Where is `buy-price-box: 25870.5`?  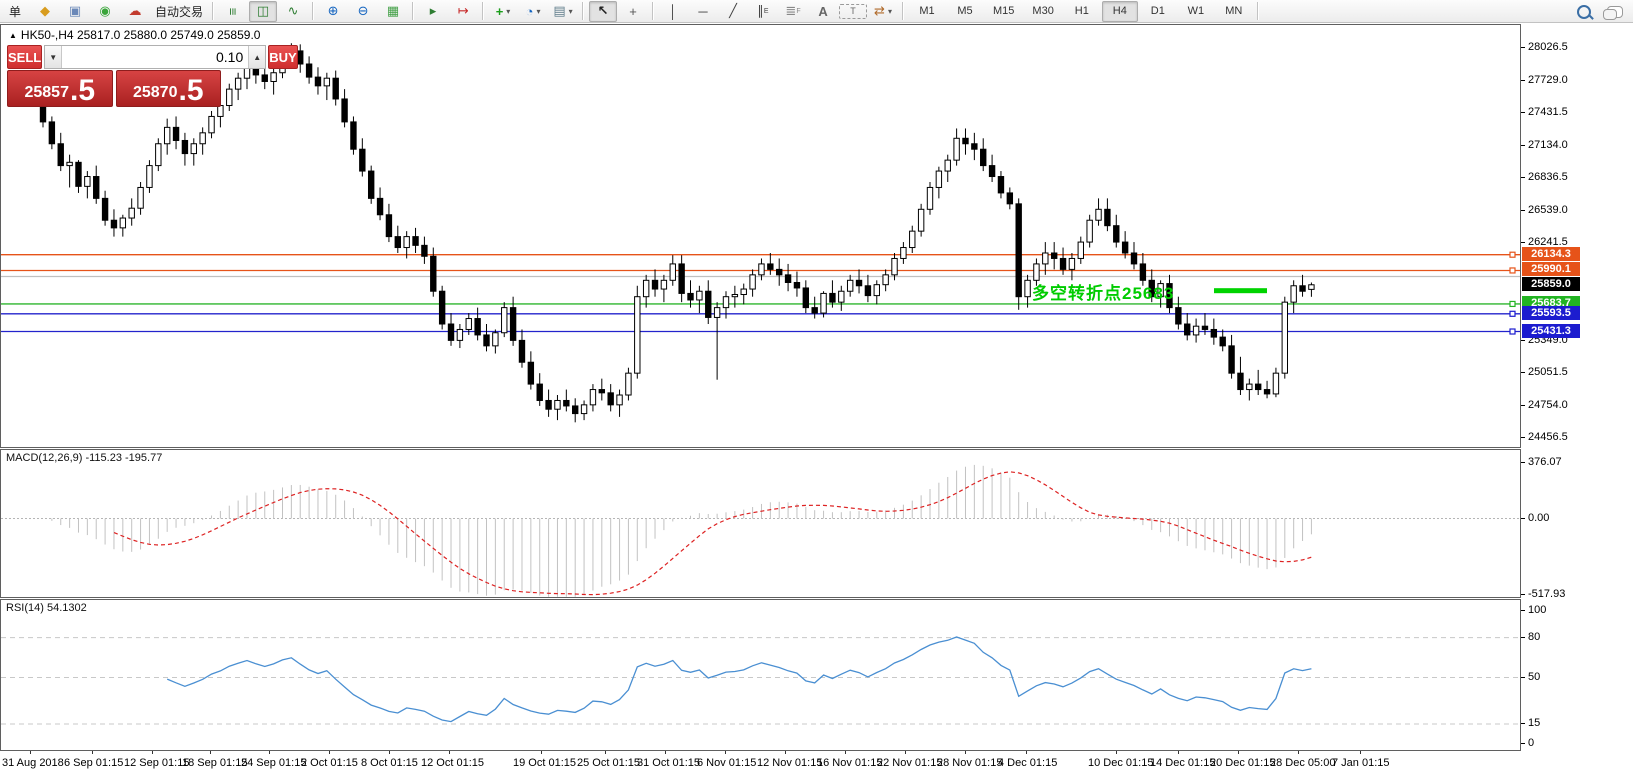 buy-price-box: 25870.5 is located at coordinates (168, 88).